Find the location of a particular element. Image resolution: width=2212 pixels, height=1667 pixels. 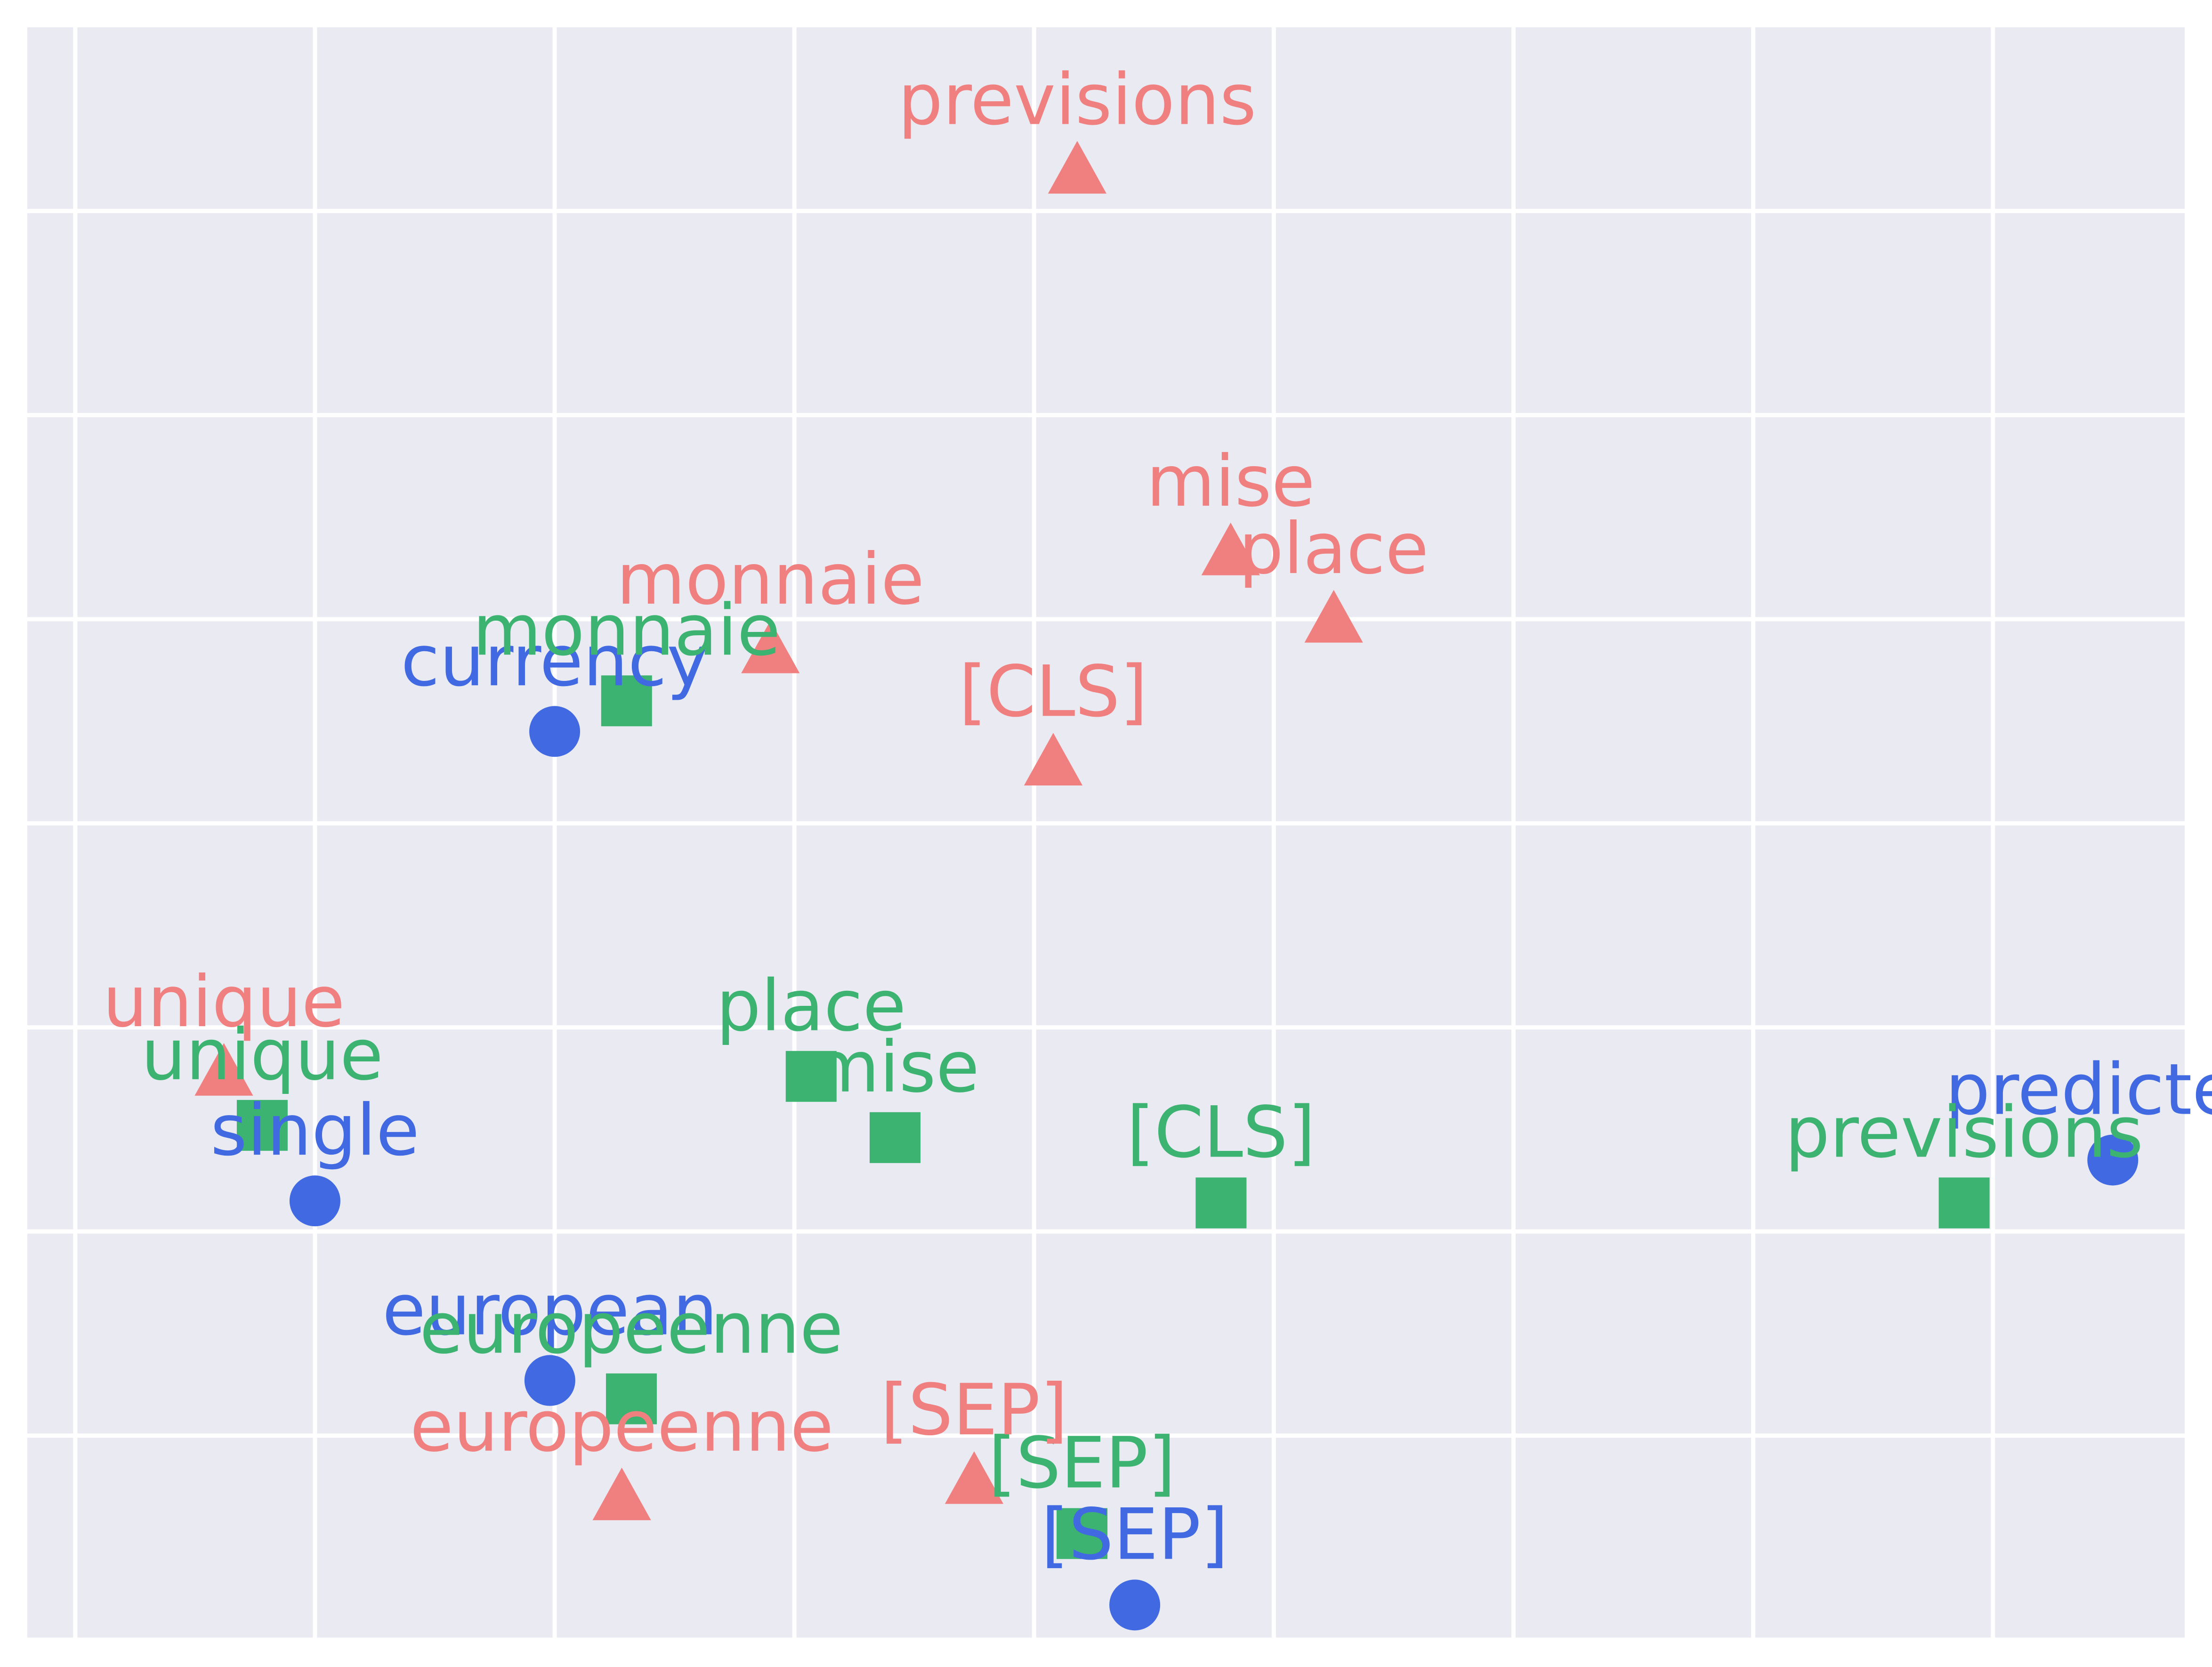

point-circle-single is located at coordinates (314, 1201).